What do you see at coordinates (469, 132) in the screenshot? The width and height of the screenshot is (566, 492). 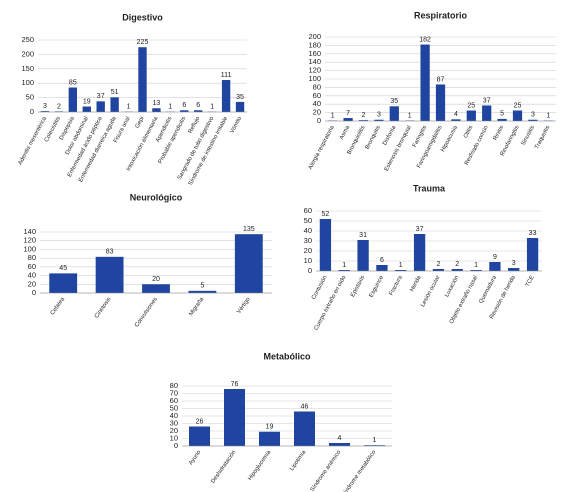 I see `x-tick-label: Otitis` at bounding box center [469, 132].